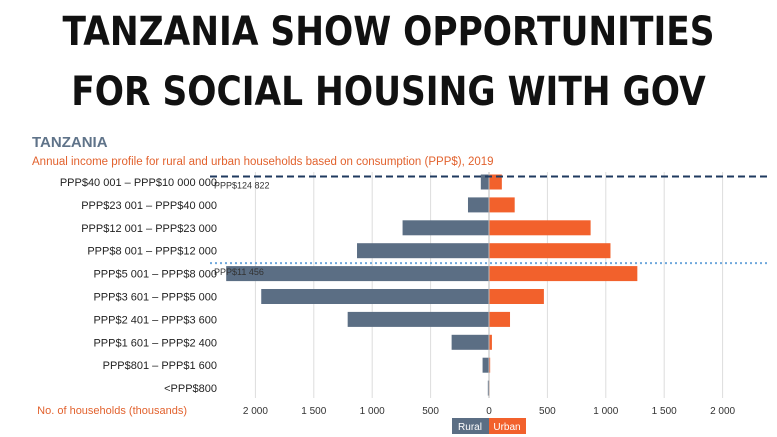 The image size is (777, 437). Describe the element at coordinates (242, 185) in the screenshot. I see `reference-label-upper: PPP$124 822` at that location.